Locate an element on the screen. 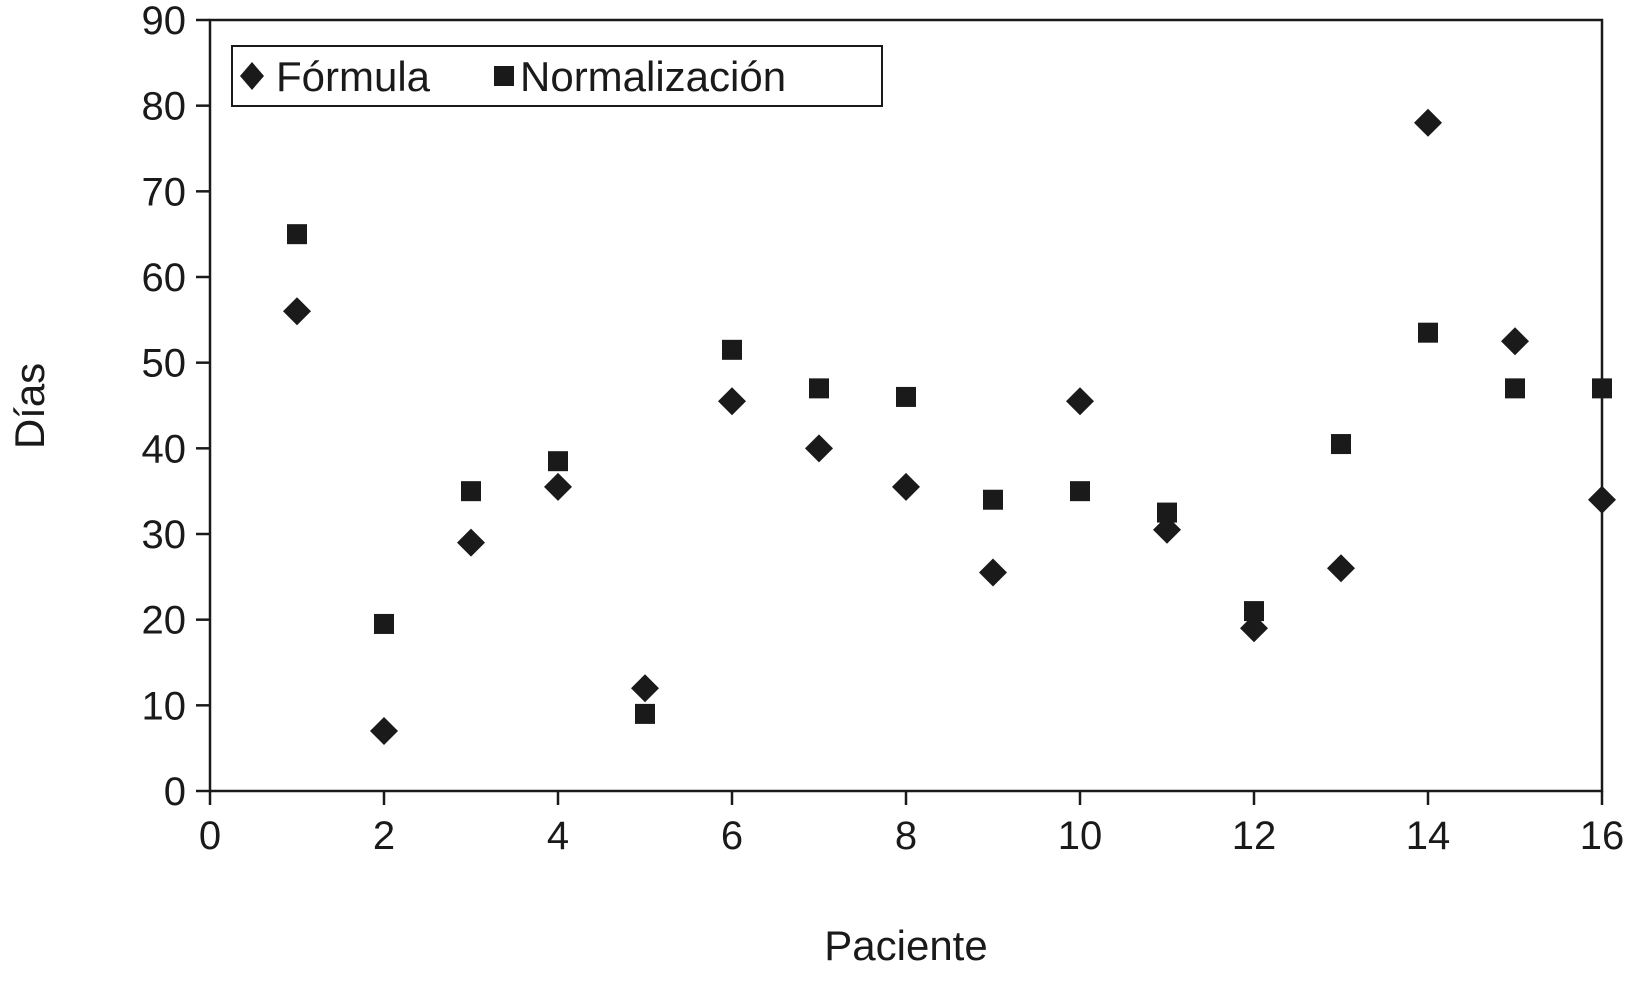 Image resolution: width=1638 pixels, height=982 pixels. x-tick-label: 2 is located at coordinates (384, 836).